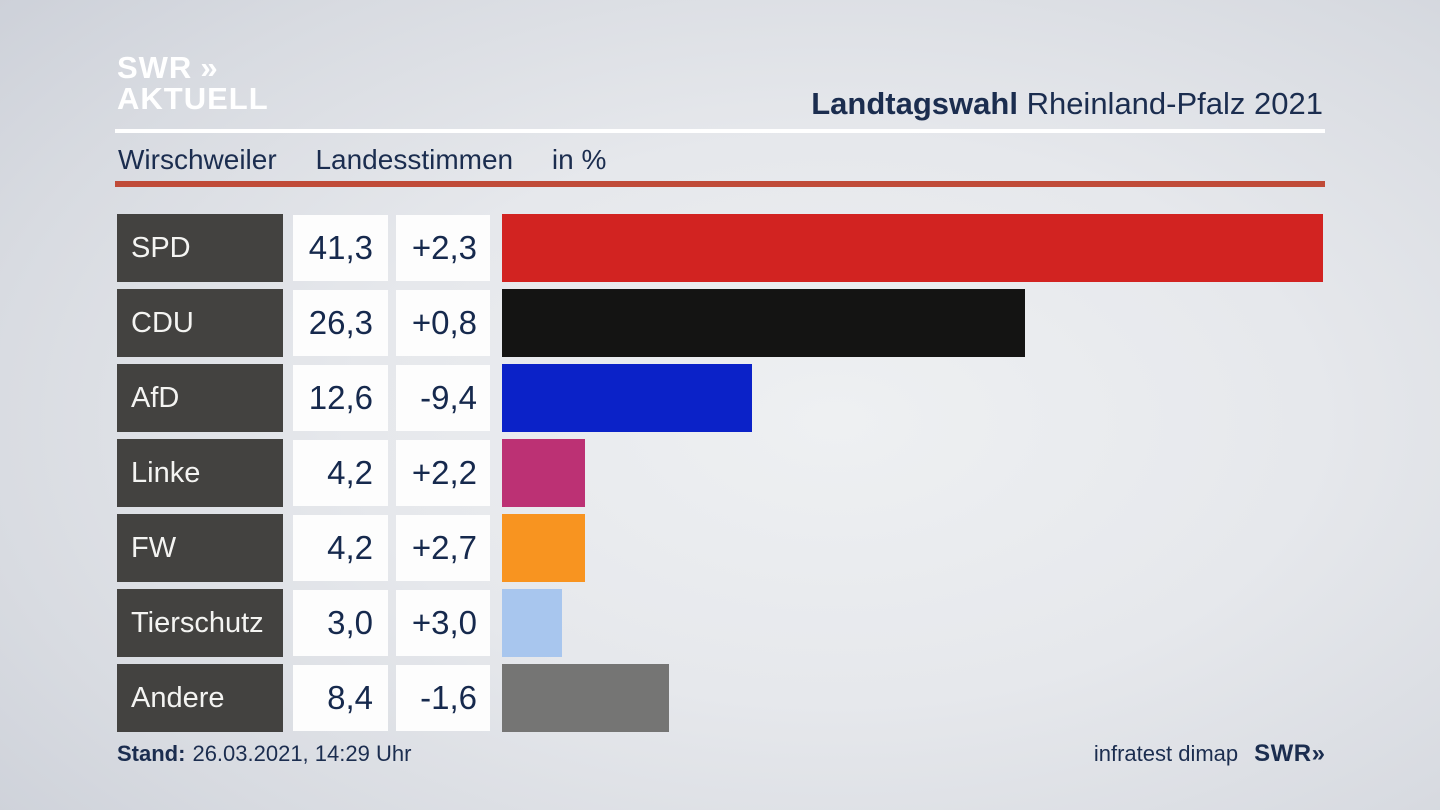 The width and height of the screenshot is (1440, 810). I want to click on party-label: SPD, so click(200, 248).